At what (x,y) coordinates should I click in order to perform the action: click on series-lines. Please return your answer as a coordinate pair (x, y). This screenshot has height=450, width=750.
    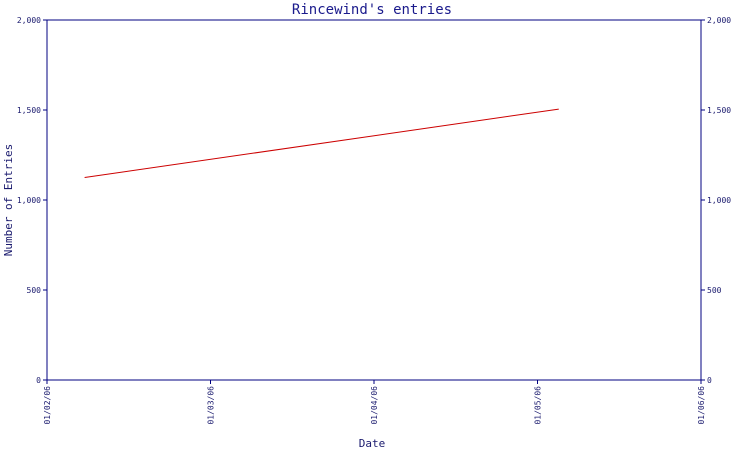
    Looking at the image, I should click on (321, 143).